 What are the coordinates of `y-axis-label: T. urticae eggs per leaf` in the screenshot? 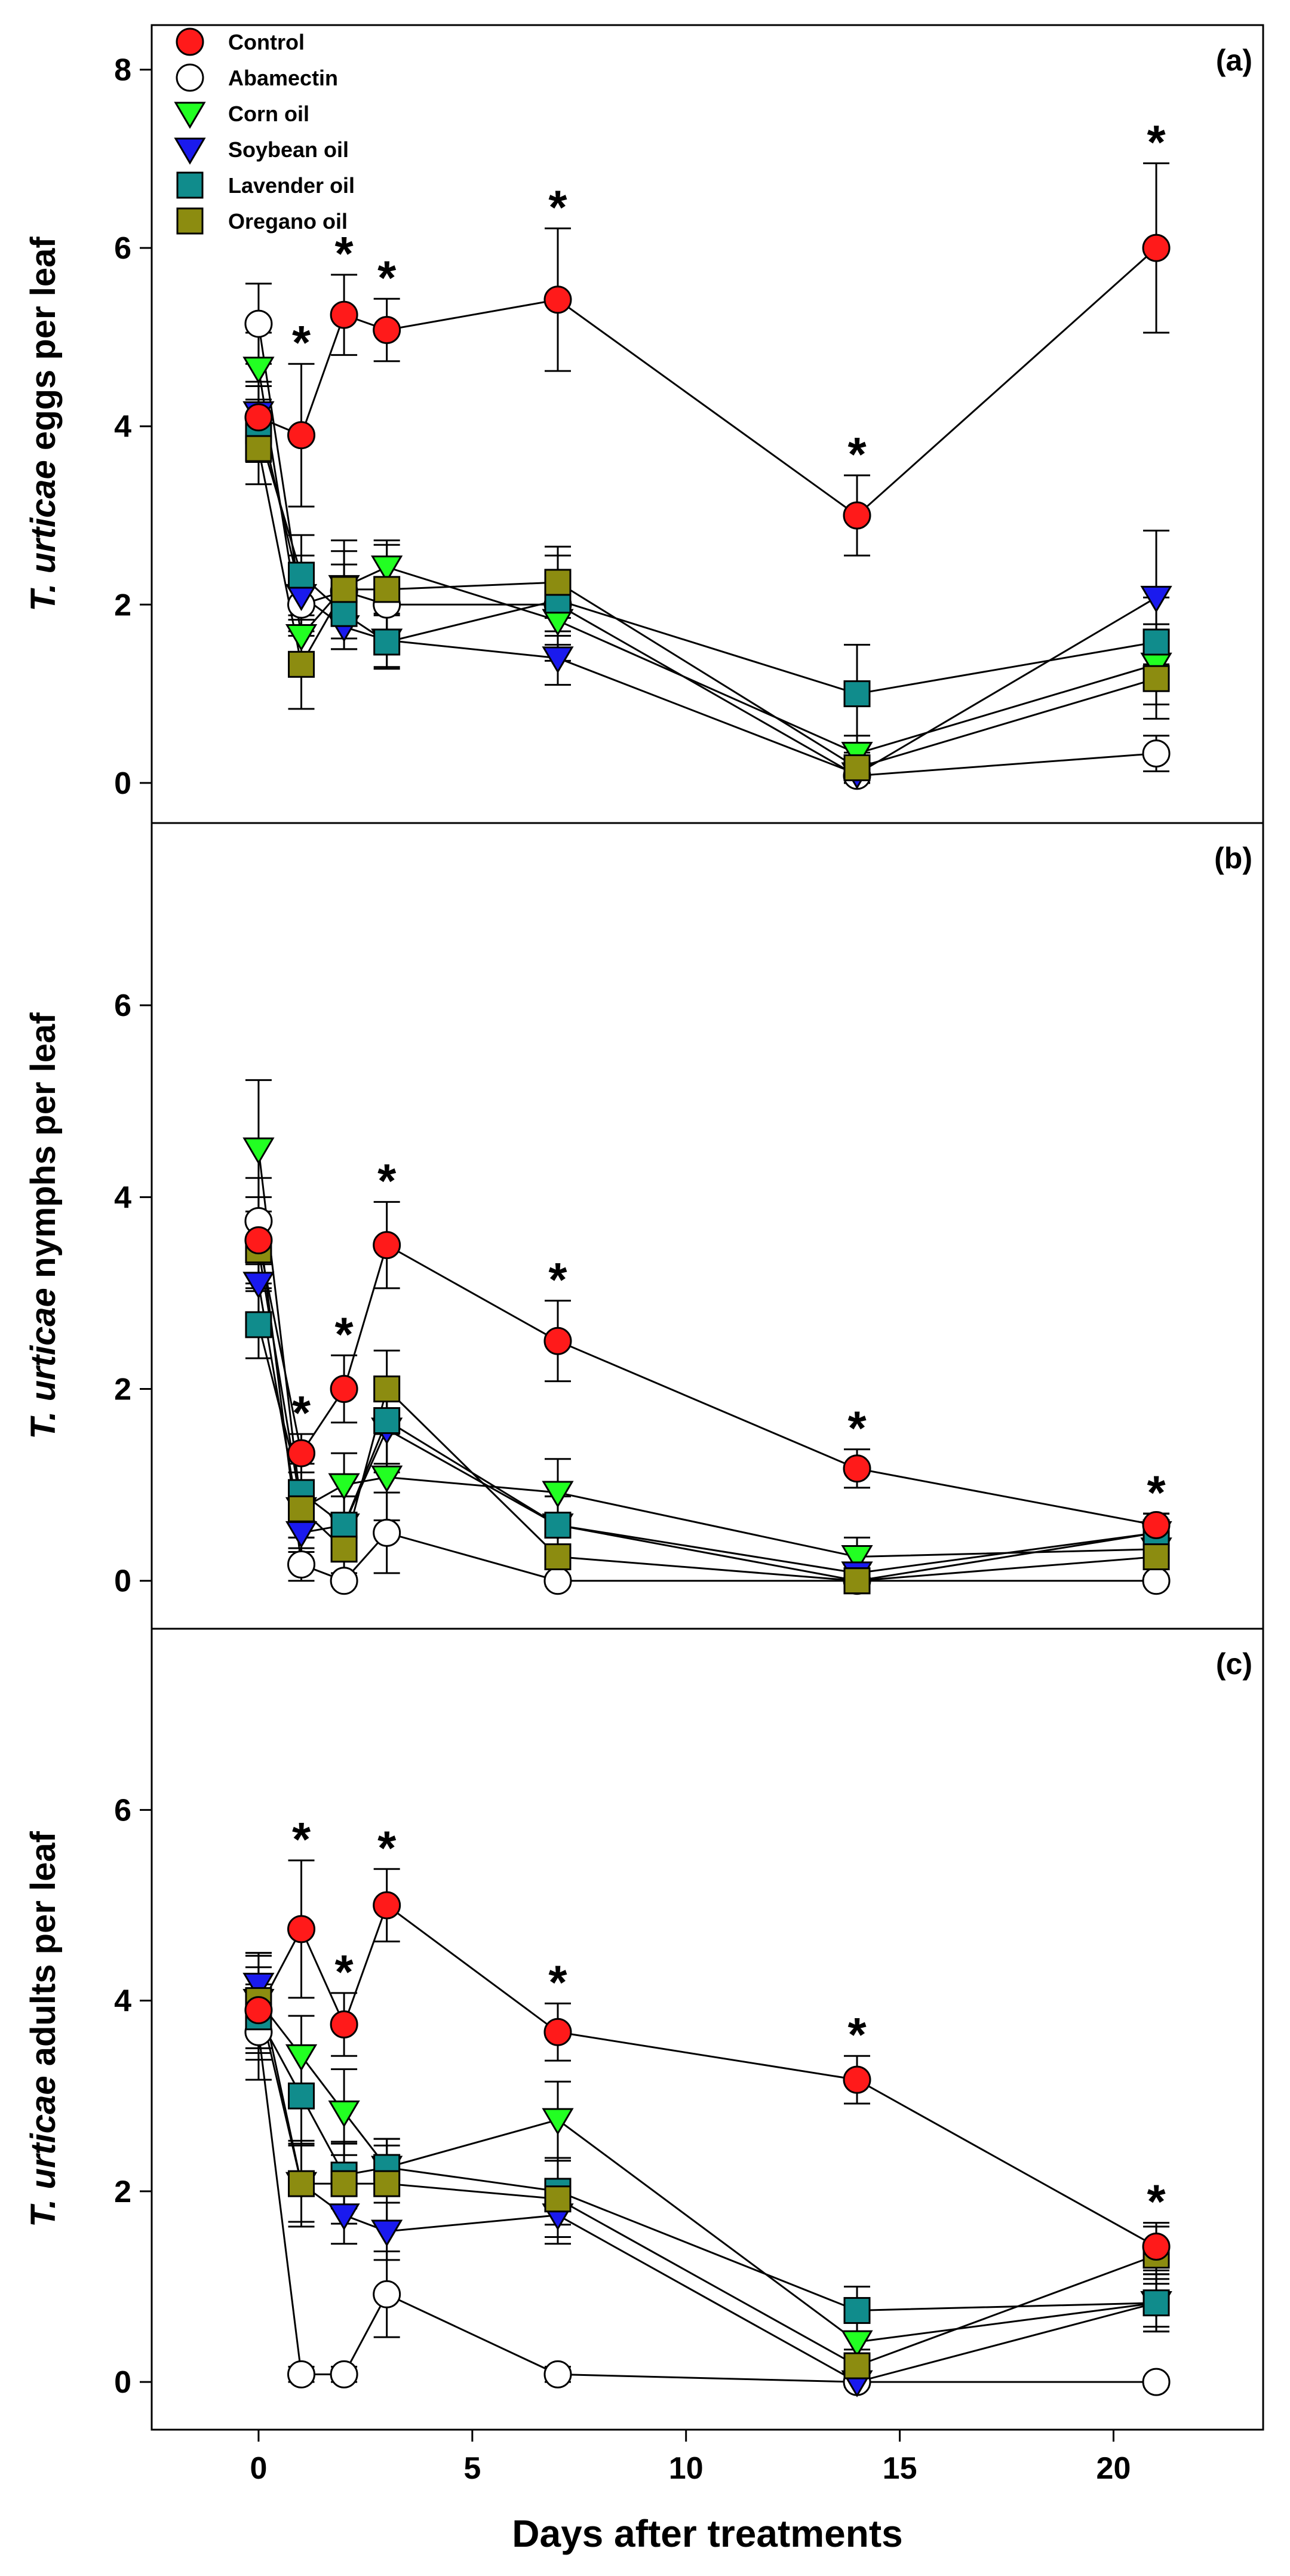 It's located at (44, 425).